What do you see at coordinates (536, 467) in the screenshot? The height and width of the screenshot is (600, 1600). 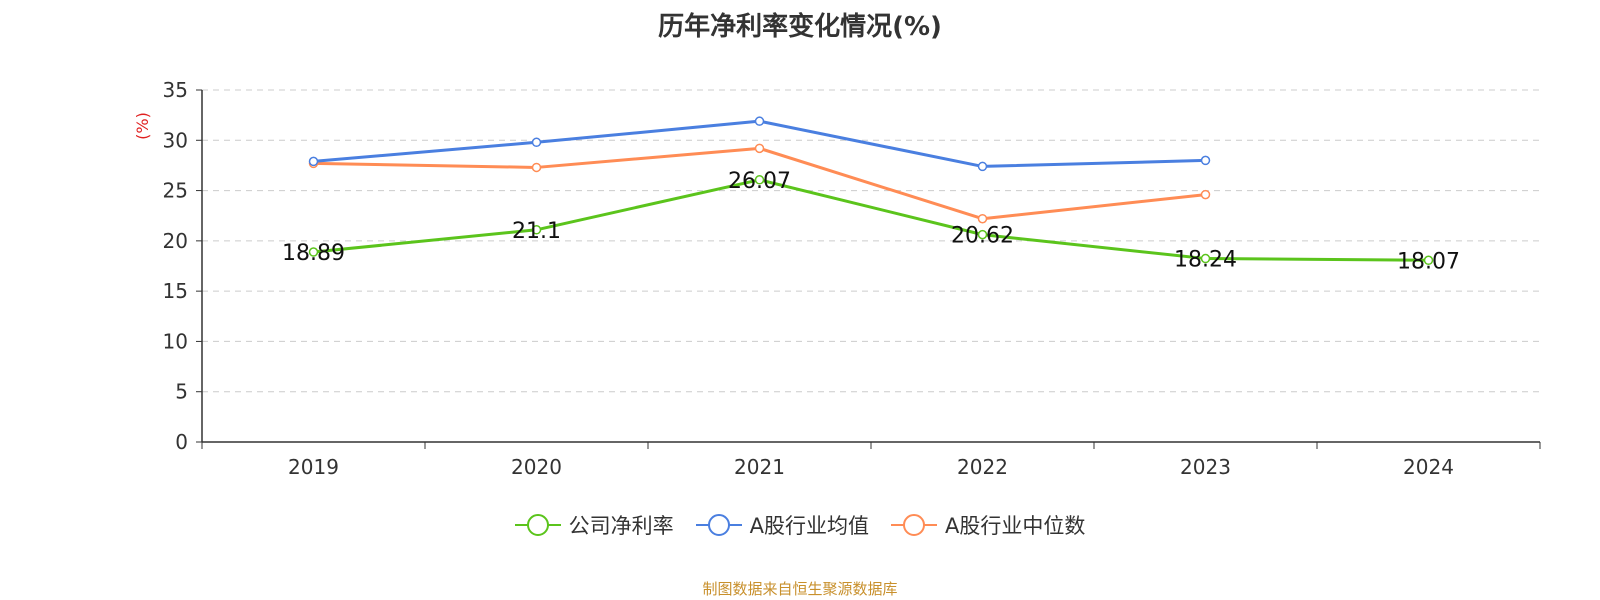 I see `x-tick-label: 2020` at bounding box center [536, 467].